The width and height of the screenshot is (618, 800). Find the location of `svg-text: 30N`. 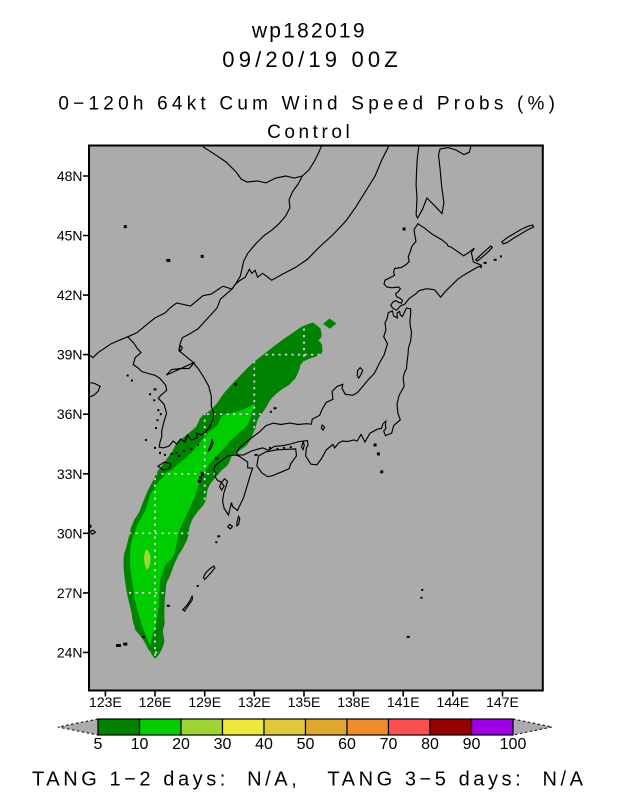

svg-text: 30N is located at coordinates (70, 533).